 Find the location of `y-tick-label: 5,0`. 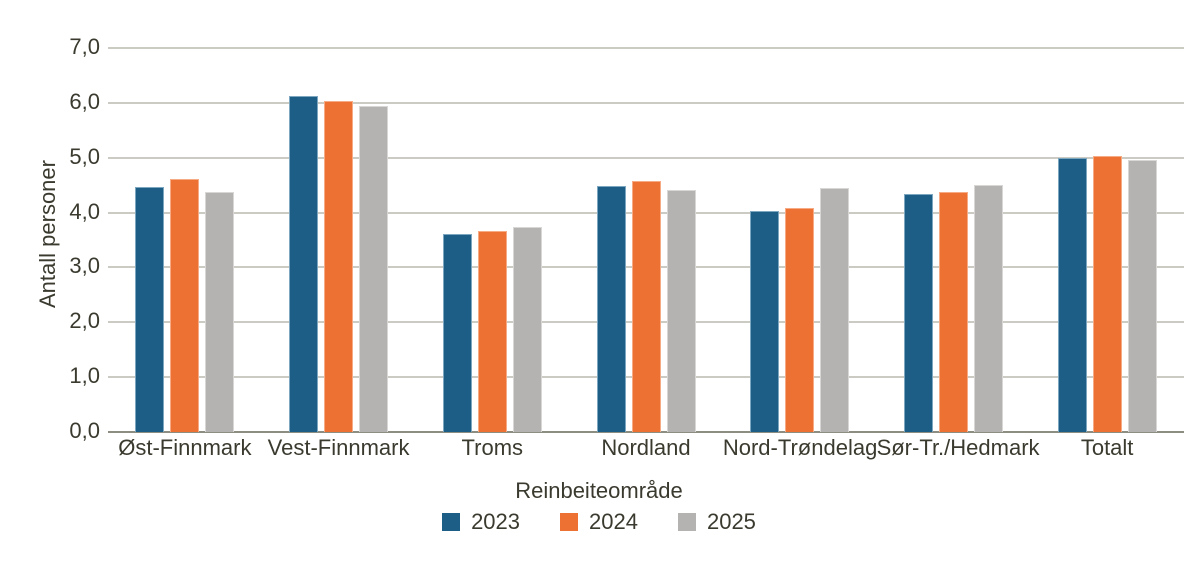

y-tick-label: 5,0 is located at coordinates (84, 156).